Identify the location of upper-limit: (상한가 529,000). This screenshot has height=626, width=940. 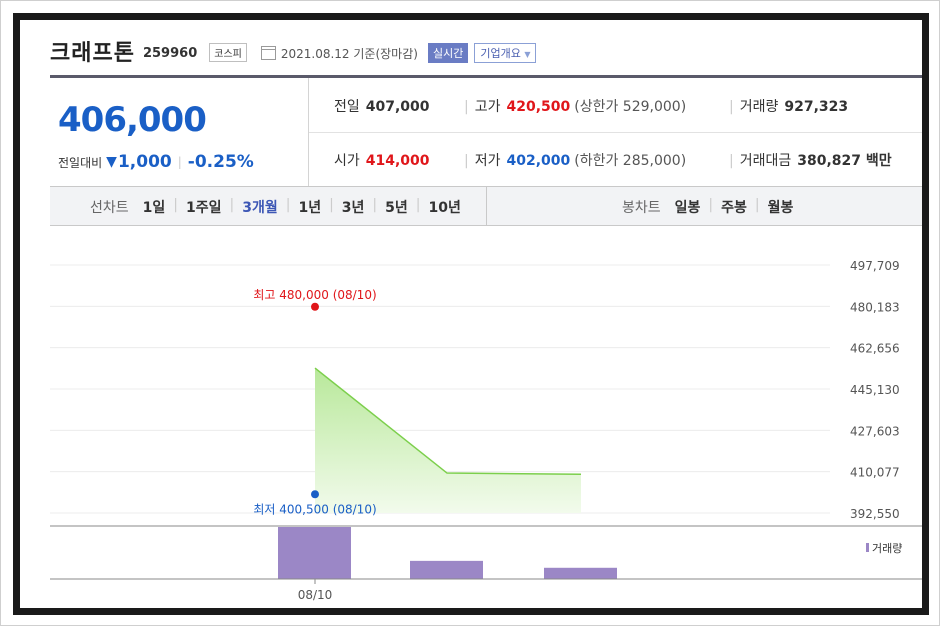
(630, 107).